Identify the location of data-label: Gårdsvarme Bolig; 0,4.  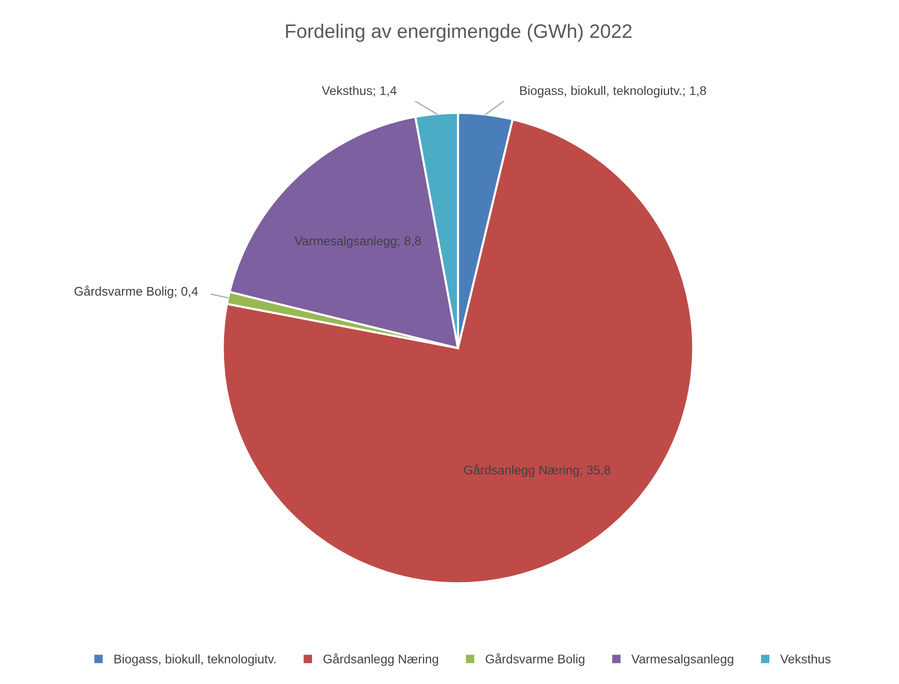
(136, 292).